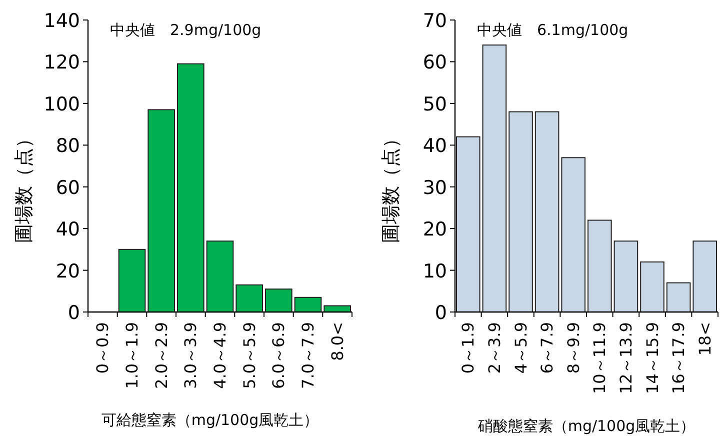 This screenshot has height=439, width=721. I want to click on x-tick-label: 6～7.9, so click(547, 348).